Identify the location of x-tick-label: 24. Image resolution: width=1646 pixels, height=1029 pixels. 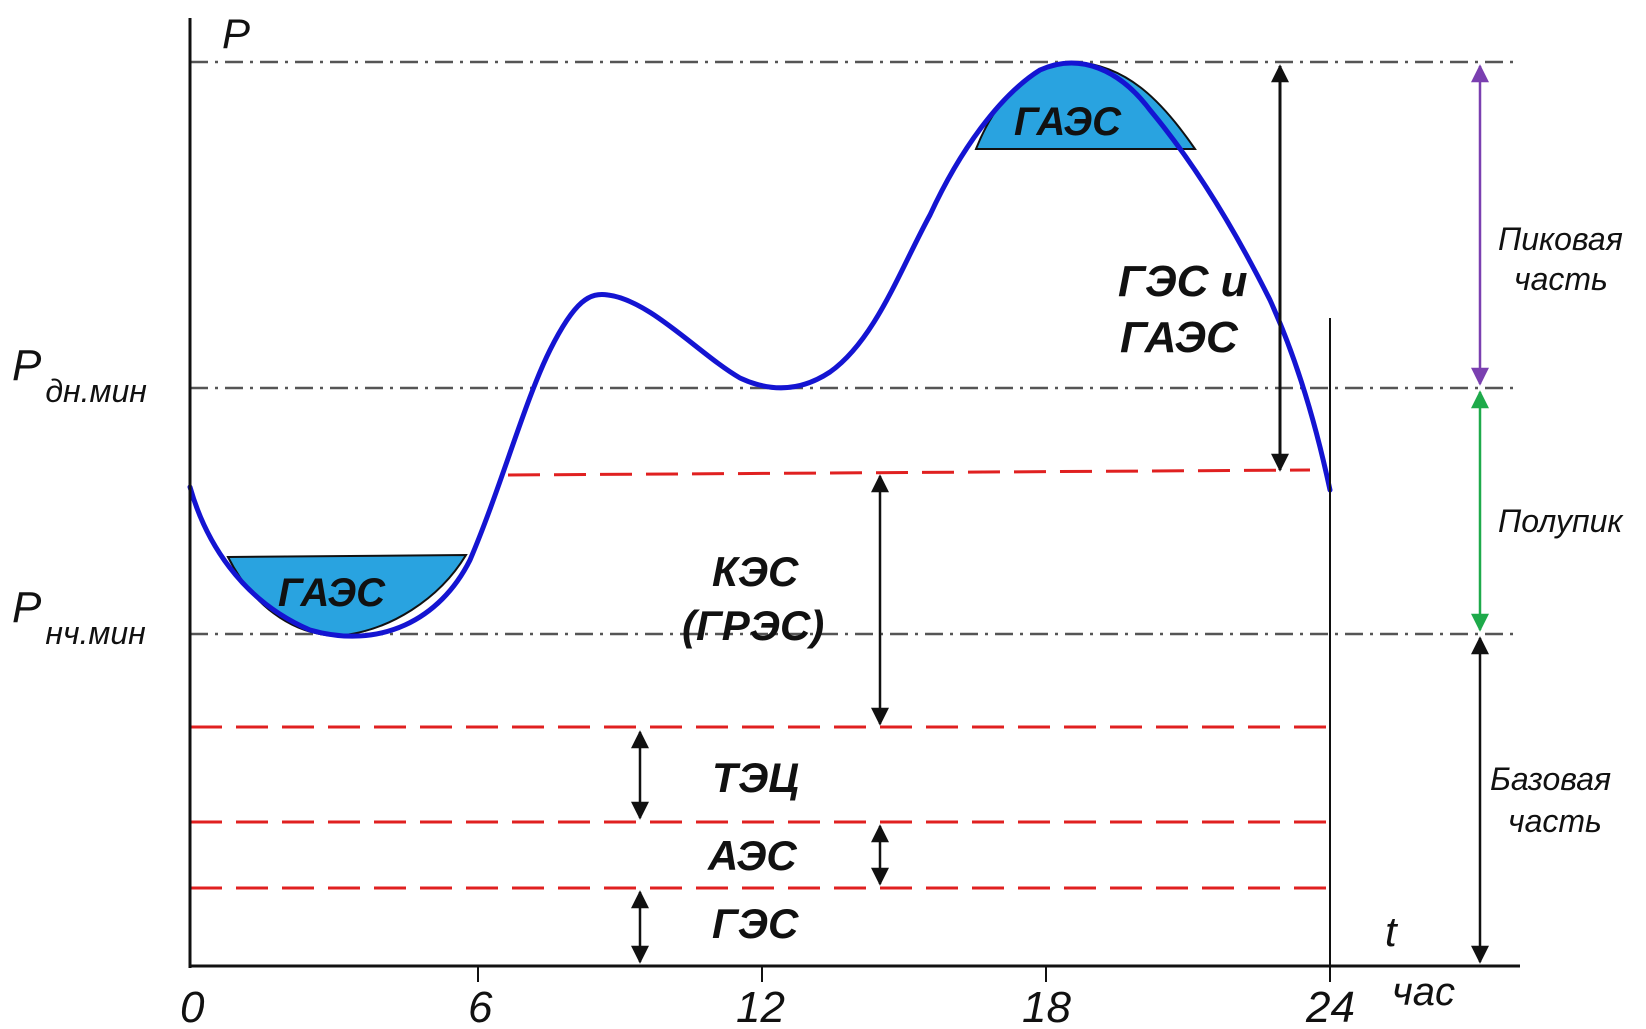
(1330, 1006).